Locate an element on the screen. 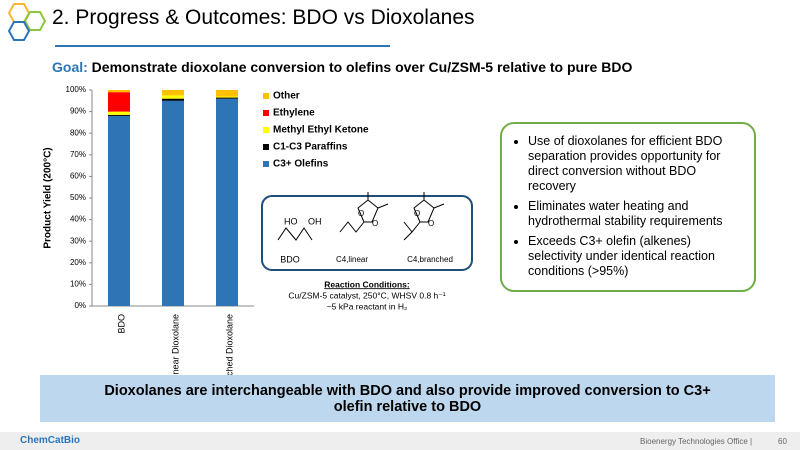 This screenshot has height=450, width=800. x-tick-label: C4,linear Dioxolane is located at coordinates (175, 353).